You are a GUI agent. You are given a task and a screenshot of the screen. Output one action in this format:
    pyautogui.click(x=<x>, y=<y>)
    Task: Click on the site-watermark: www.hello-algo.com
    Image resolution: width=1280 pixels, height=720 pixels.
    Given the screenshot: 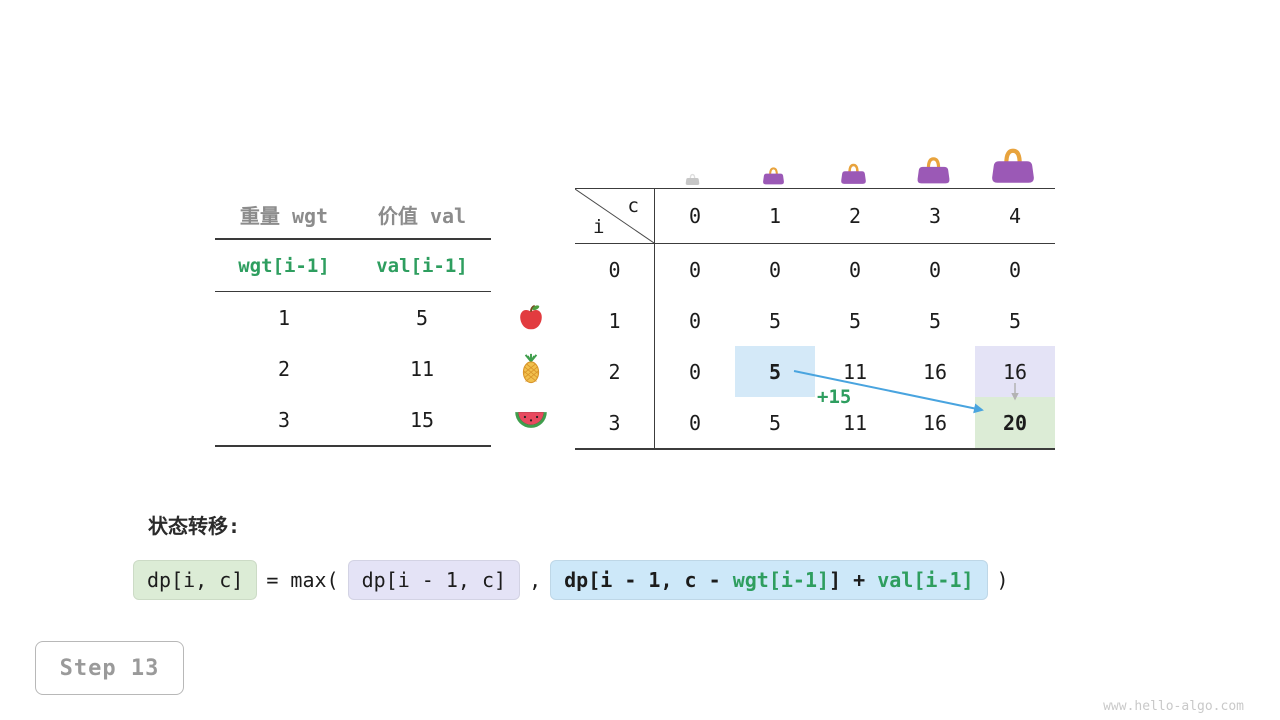 What is the action you would take?
    pyautogui.click(x=1173, y=706)
    